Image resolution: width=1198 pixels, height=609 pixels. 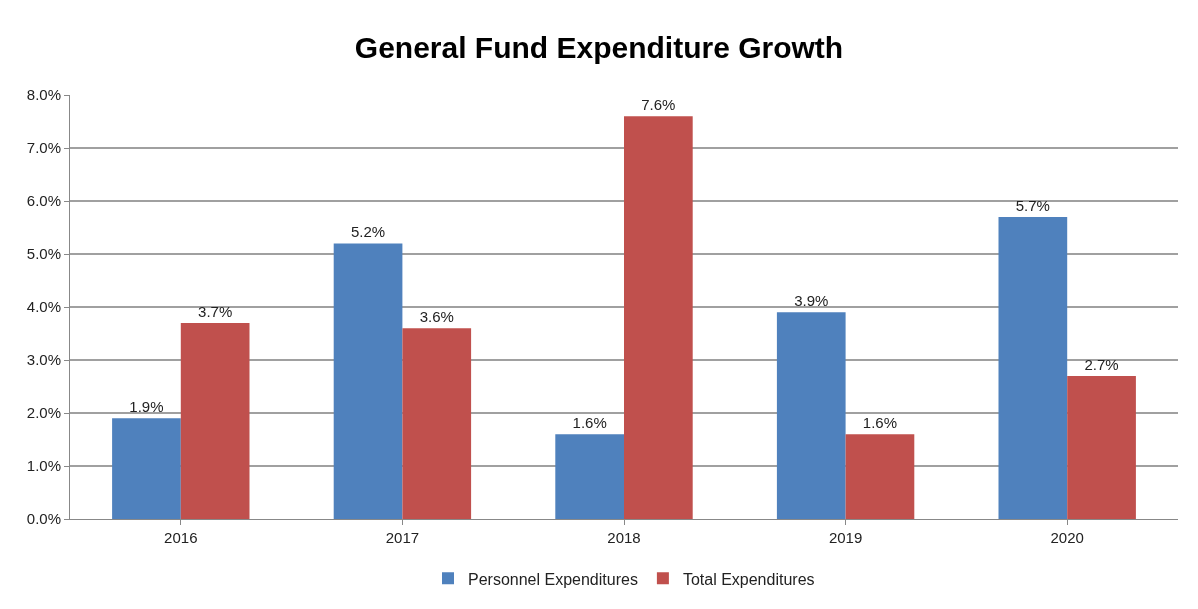 What do you see at coordinates (624, 537) in the screenshot?
I see `x-tick-label: 2018` at bounding box center [624, 537].